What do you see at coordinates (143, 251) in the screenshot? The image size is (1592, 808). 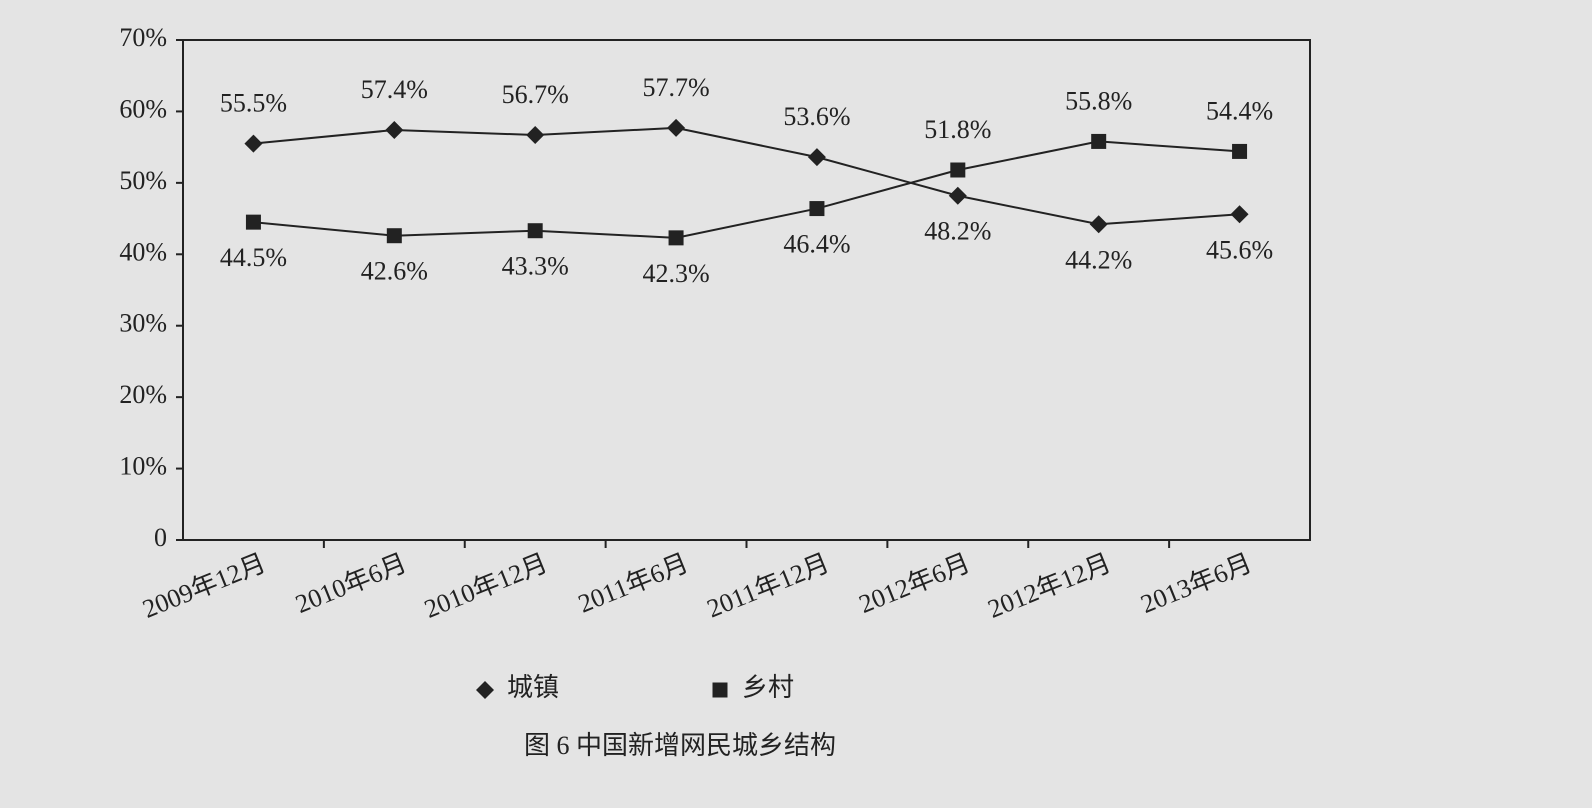 I see `y-tick-label: 40%` at bounding box center [143, 251].